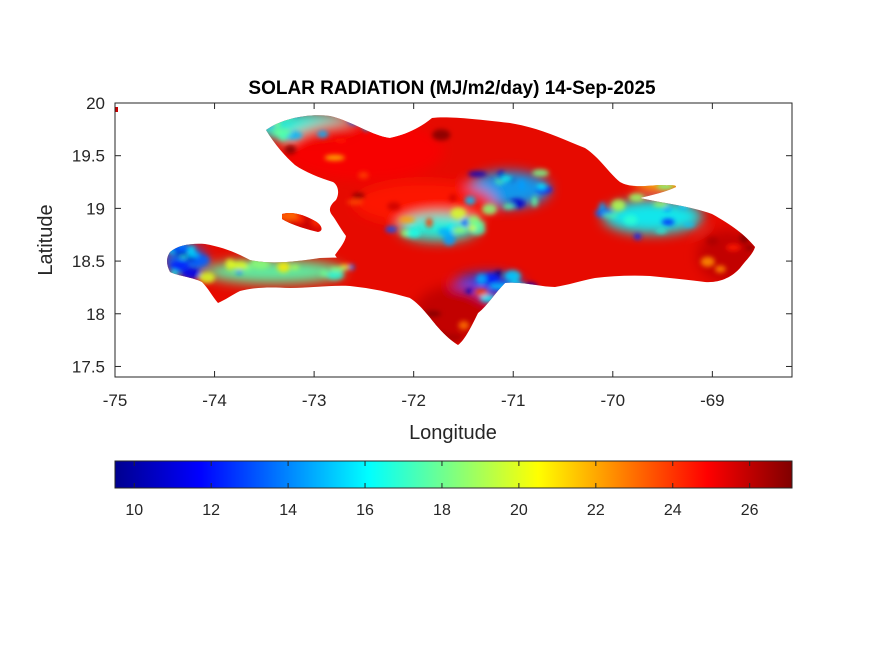 This screenshot has height=661, width=875. I want to click on x-tick-label: -74, so click(214, 400).